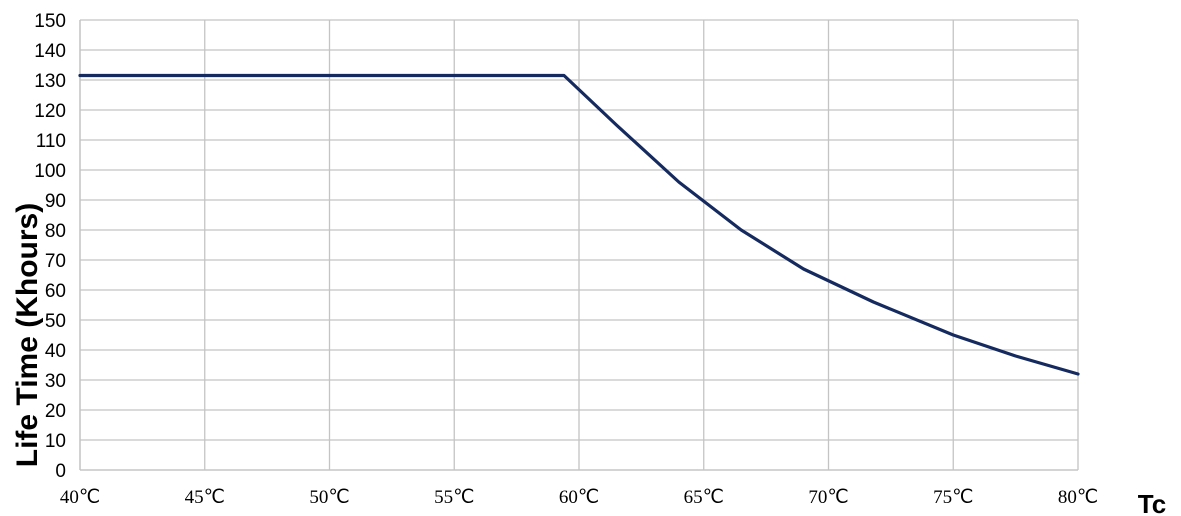 The height and width of the screenshot is (516, 1181). What do you see at coordinates (329, 497) in the screenshot?
I see `x-tick-label: 50℃` at bounding box center [329, 497].